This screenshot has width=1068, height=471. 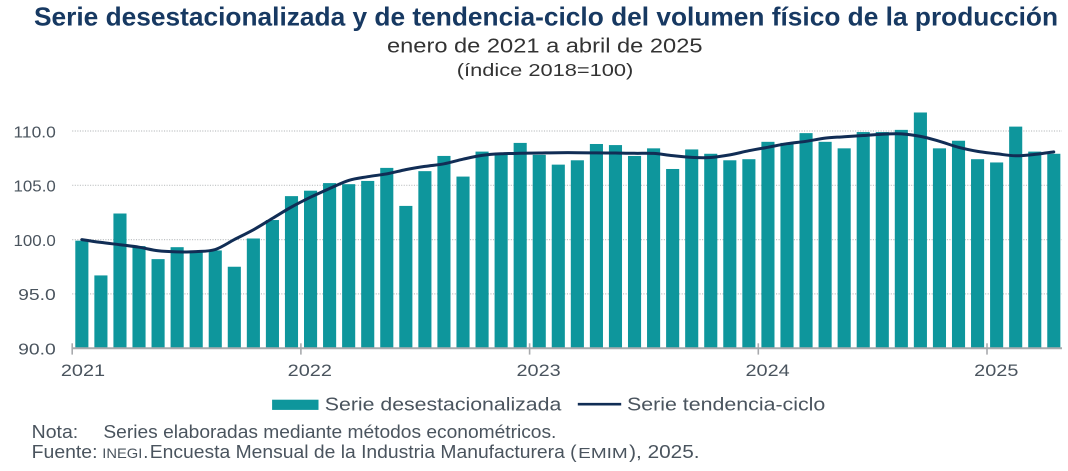 What do you see at coordinates (310, 371) in the screenshot?
I see `svg-text: 2022` at bounding box center [310, 371].